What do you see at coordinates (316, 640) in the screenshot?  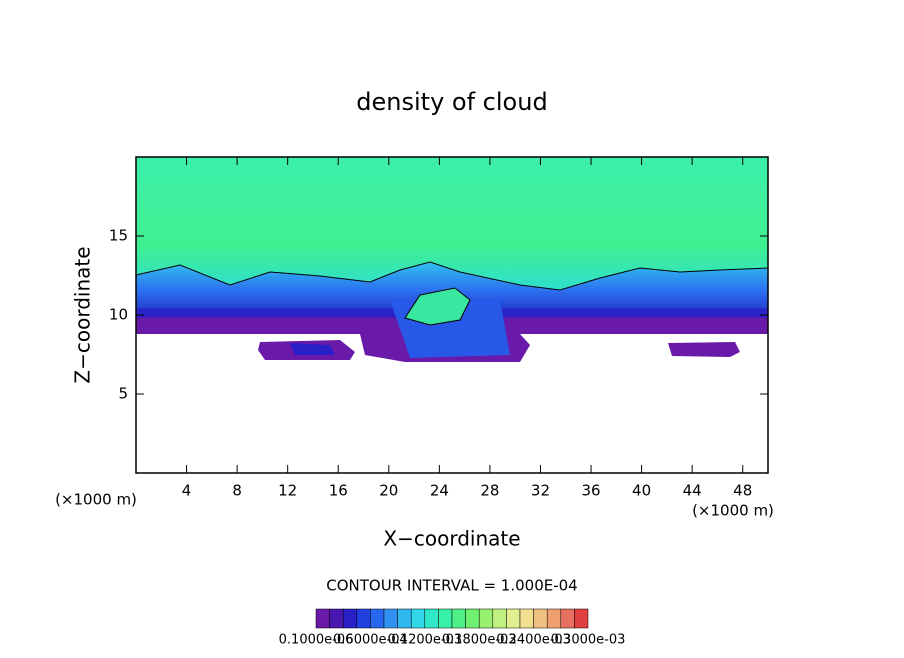 I see `colorbar-label: 0.1000e-06` at bounding box center [316, 640].